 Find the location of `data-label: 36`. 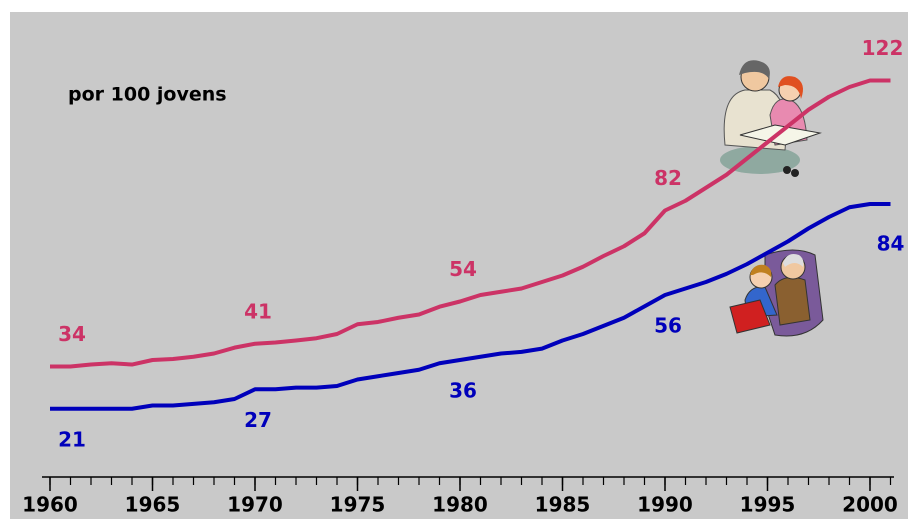

data-label: 36 is located at coordinates (463, 391).